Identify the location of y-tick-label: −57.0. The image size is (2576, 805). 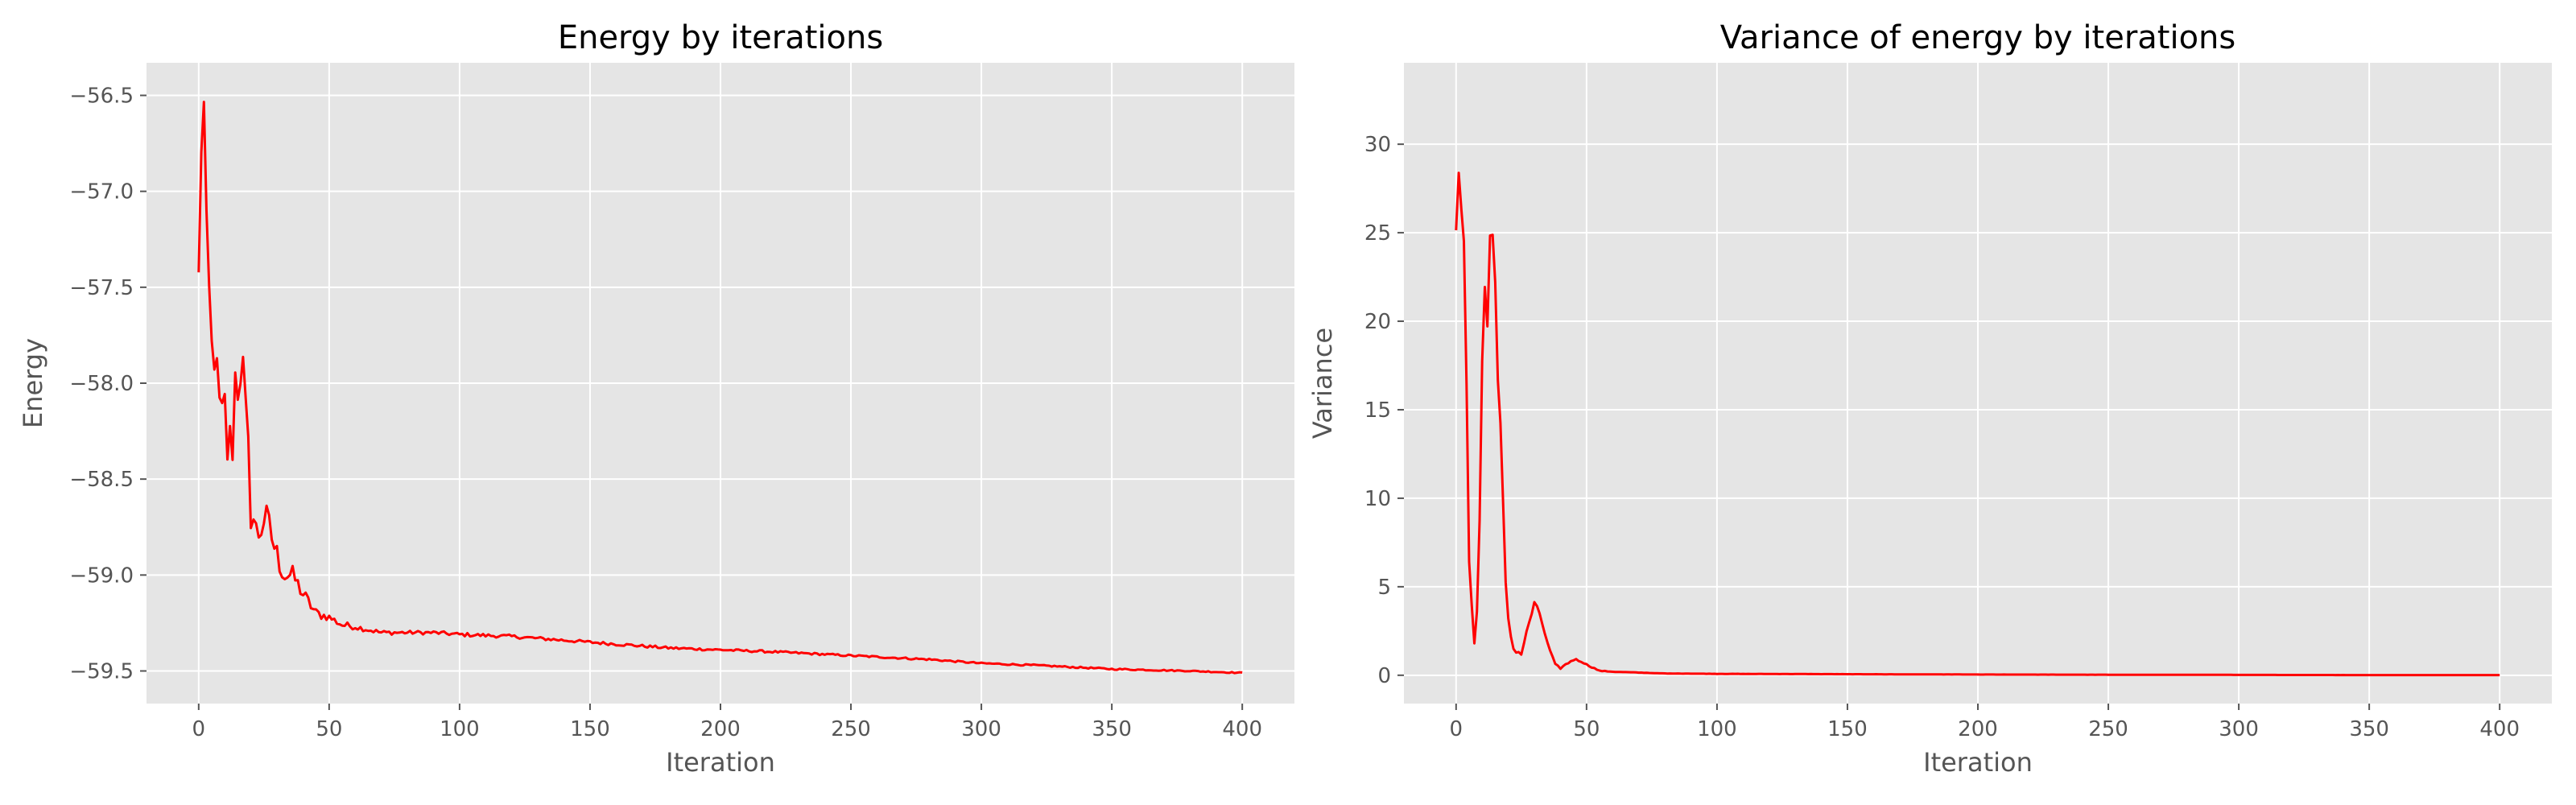
(101, 192).